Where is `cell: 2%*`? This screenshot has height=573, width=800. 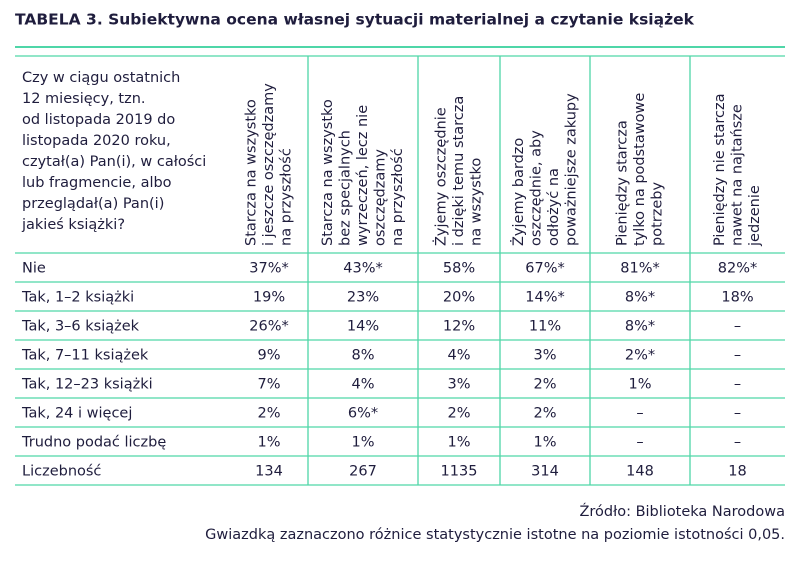
cell: 2%* is located at coordinates (640, 356).